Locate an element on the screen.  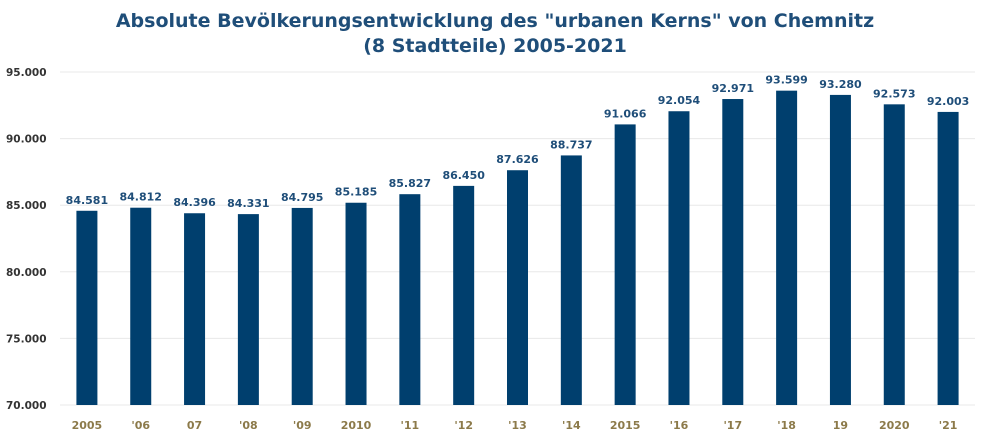
data-label: 85.185 is located at coordinates (356, 192).